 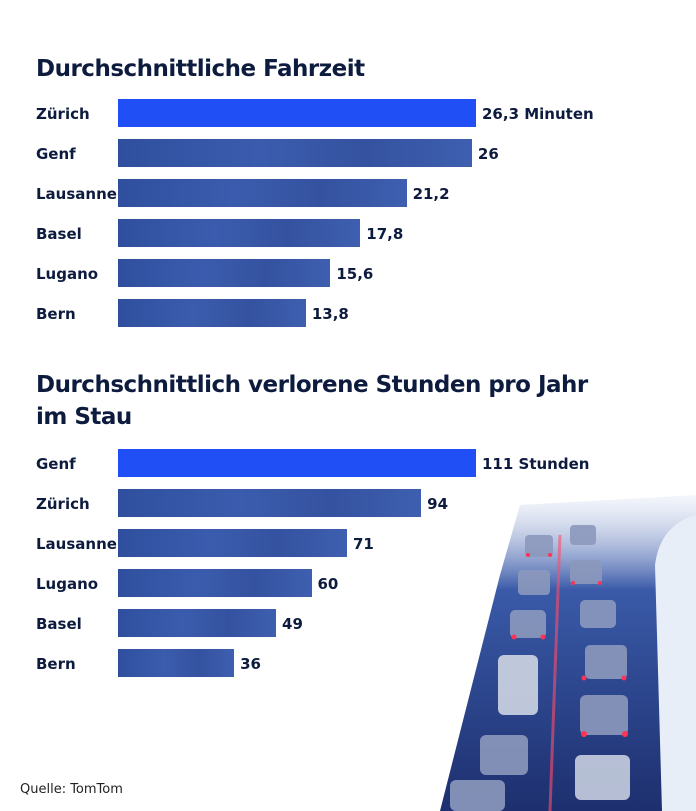 I want to click on source-note: Quelle: TomTom, so click(x=71, y=789).